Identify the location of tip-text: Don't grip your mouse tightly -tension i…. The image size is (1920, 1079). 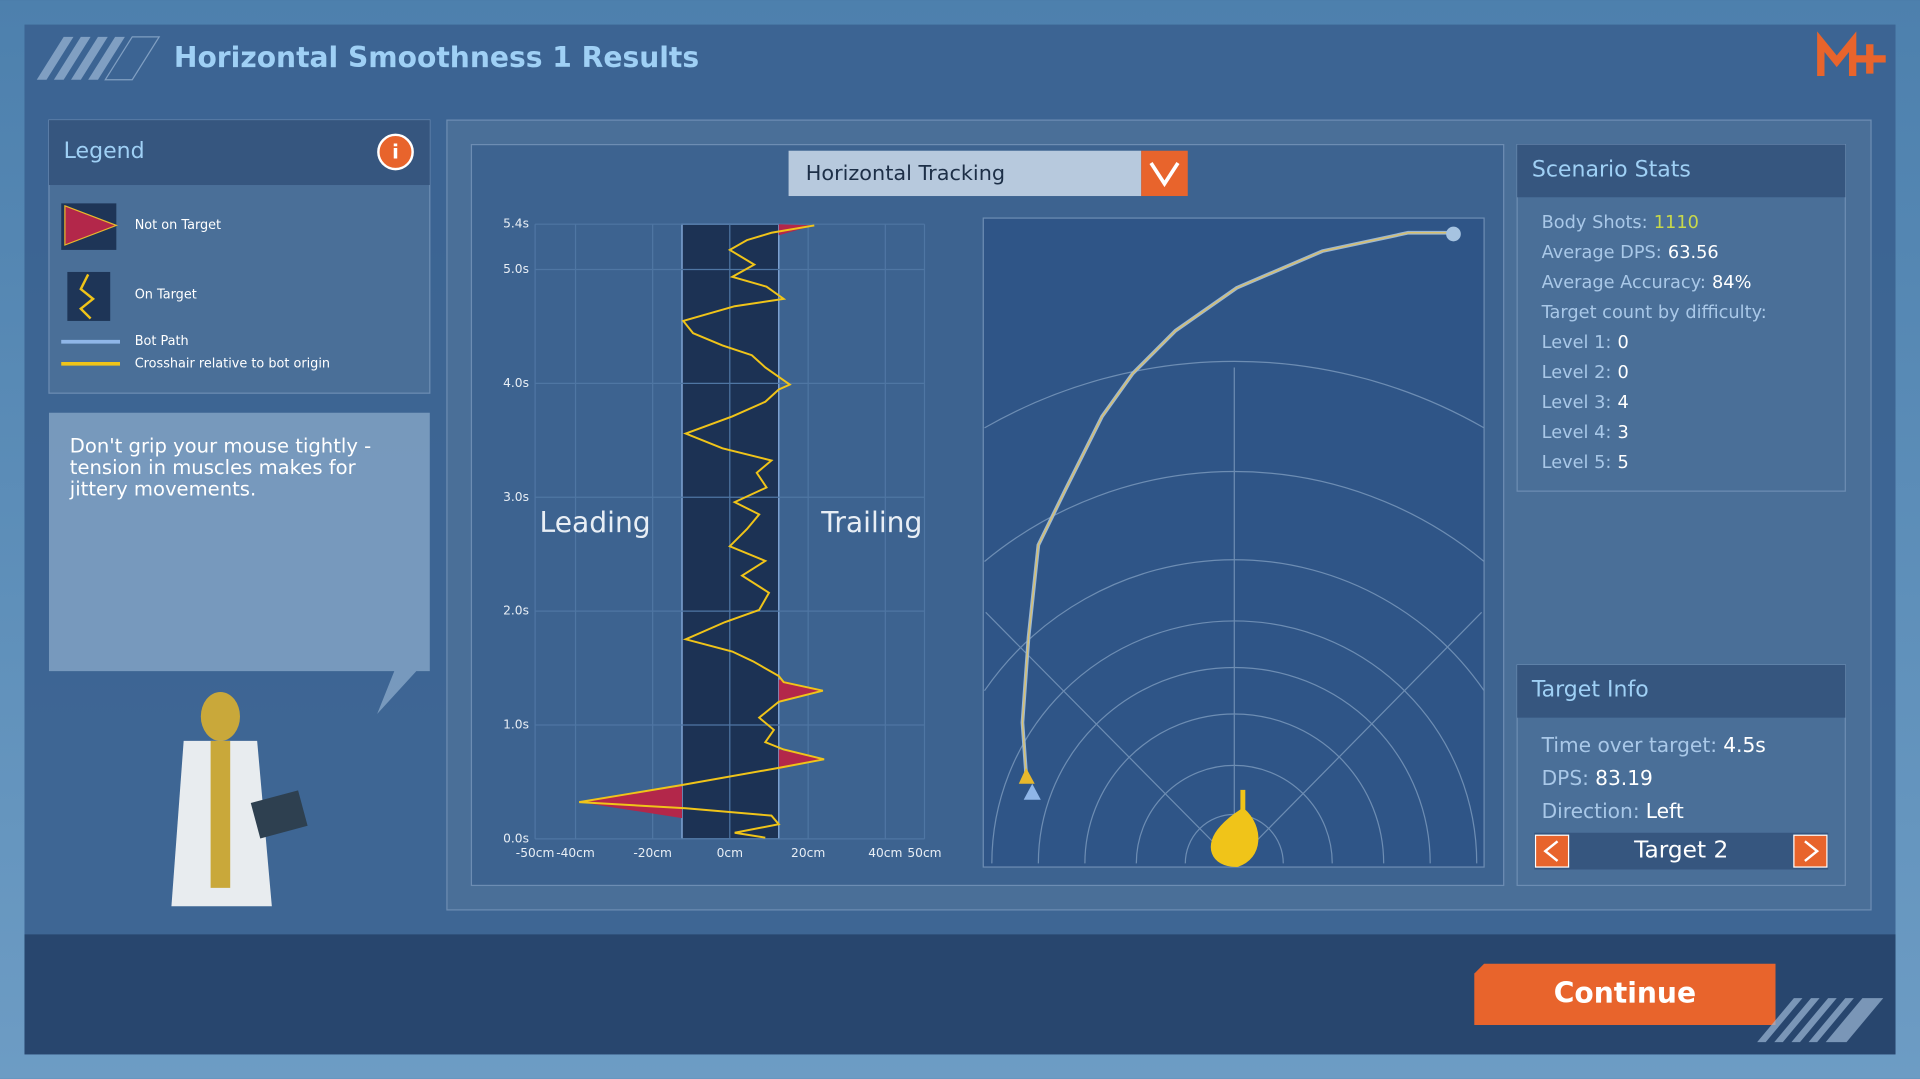
(220, 468).